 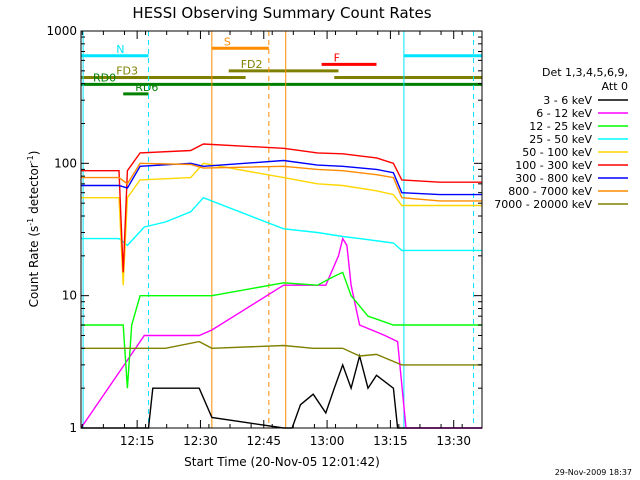 I want to click on x-tick-label-1: 12:15, so click(x=137, y=441).